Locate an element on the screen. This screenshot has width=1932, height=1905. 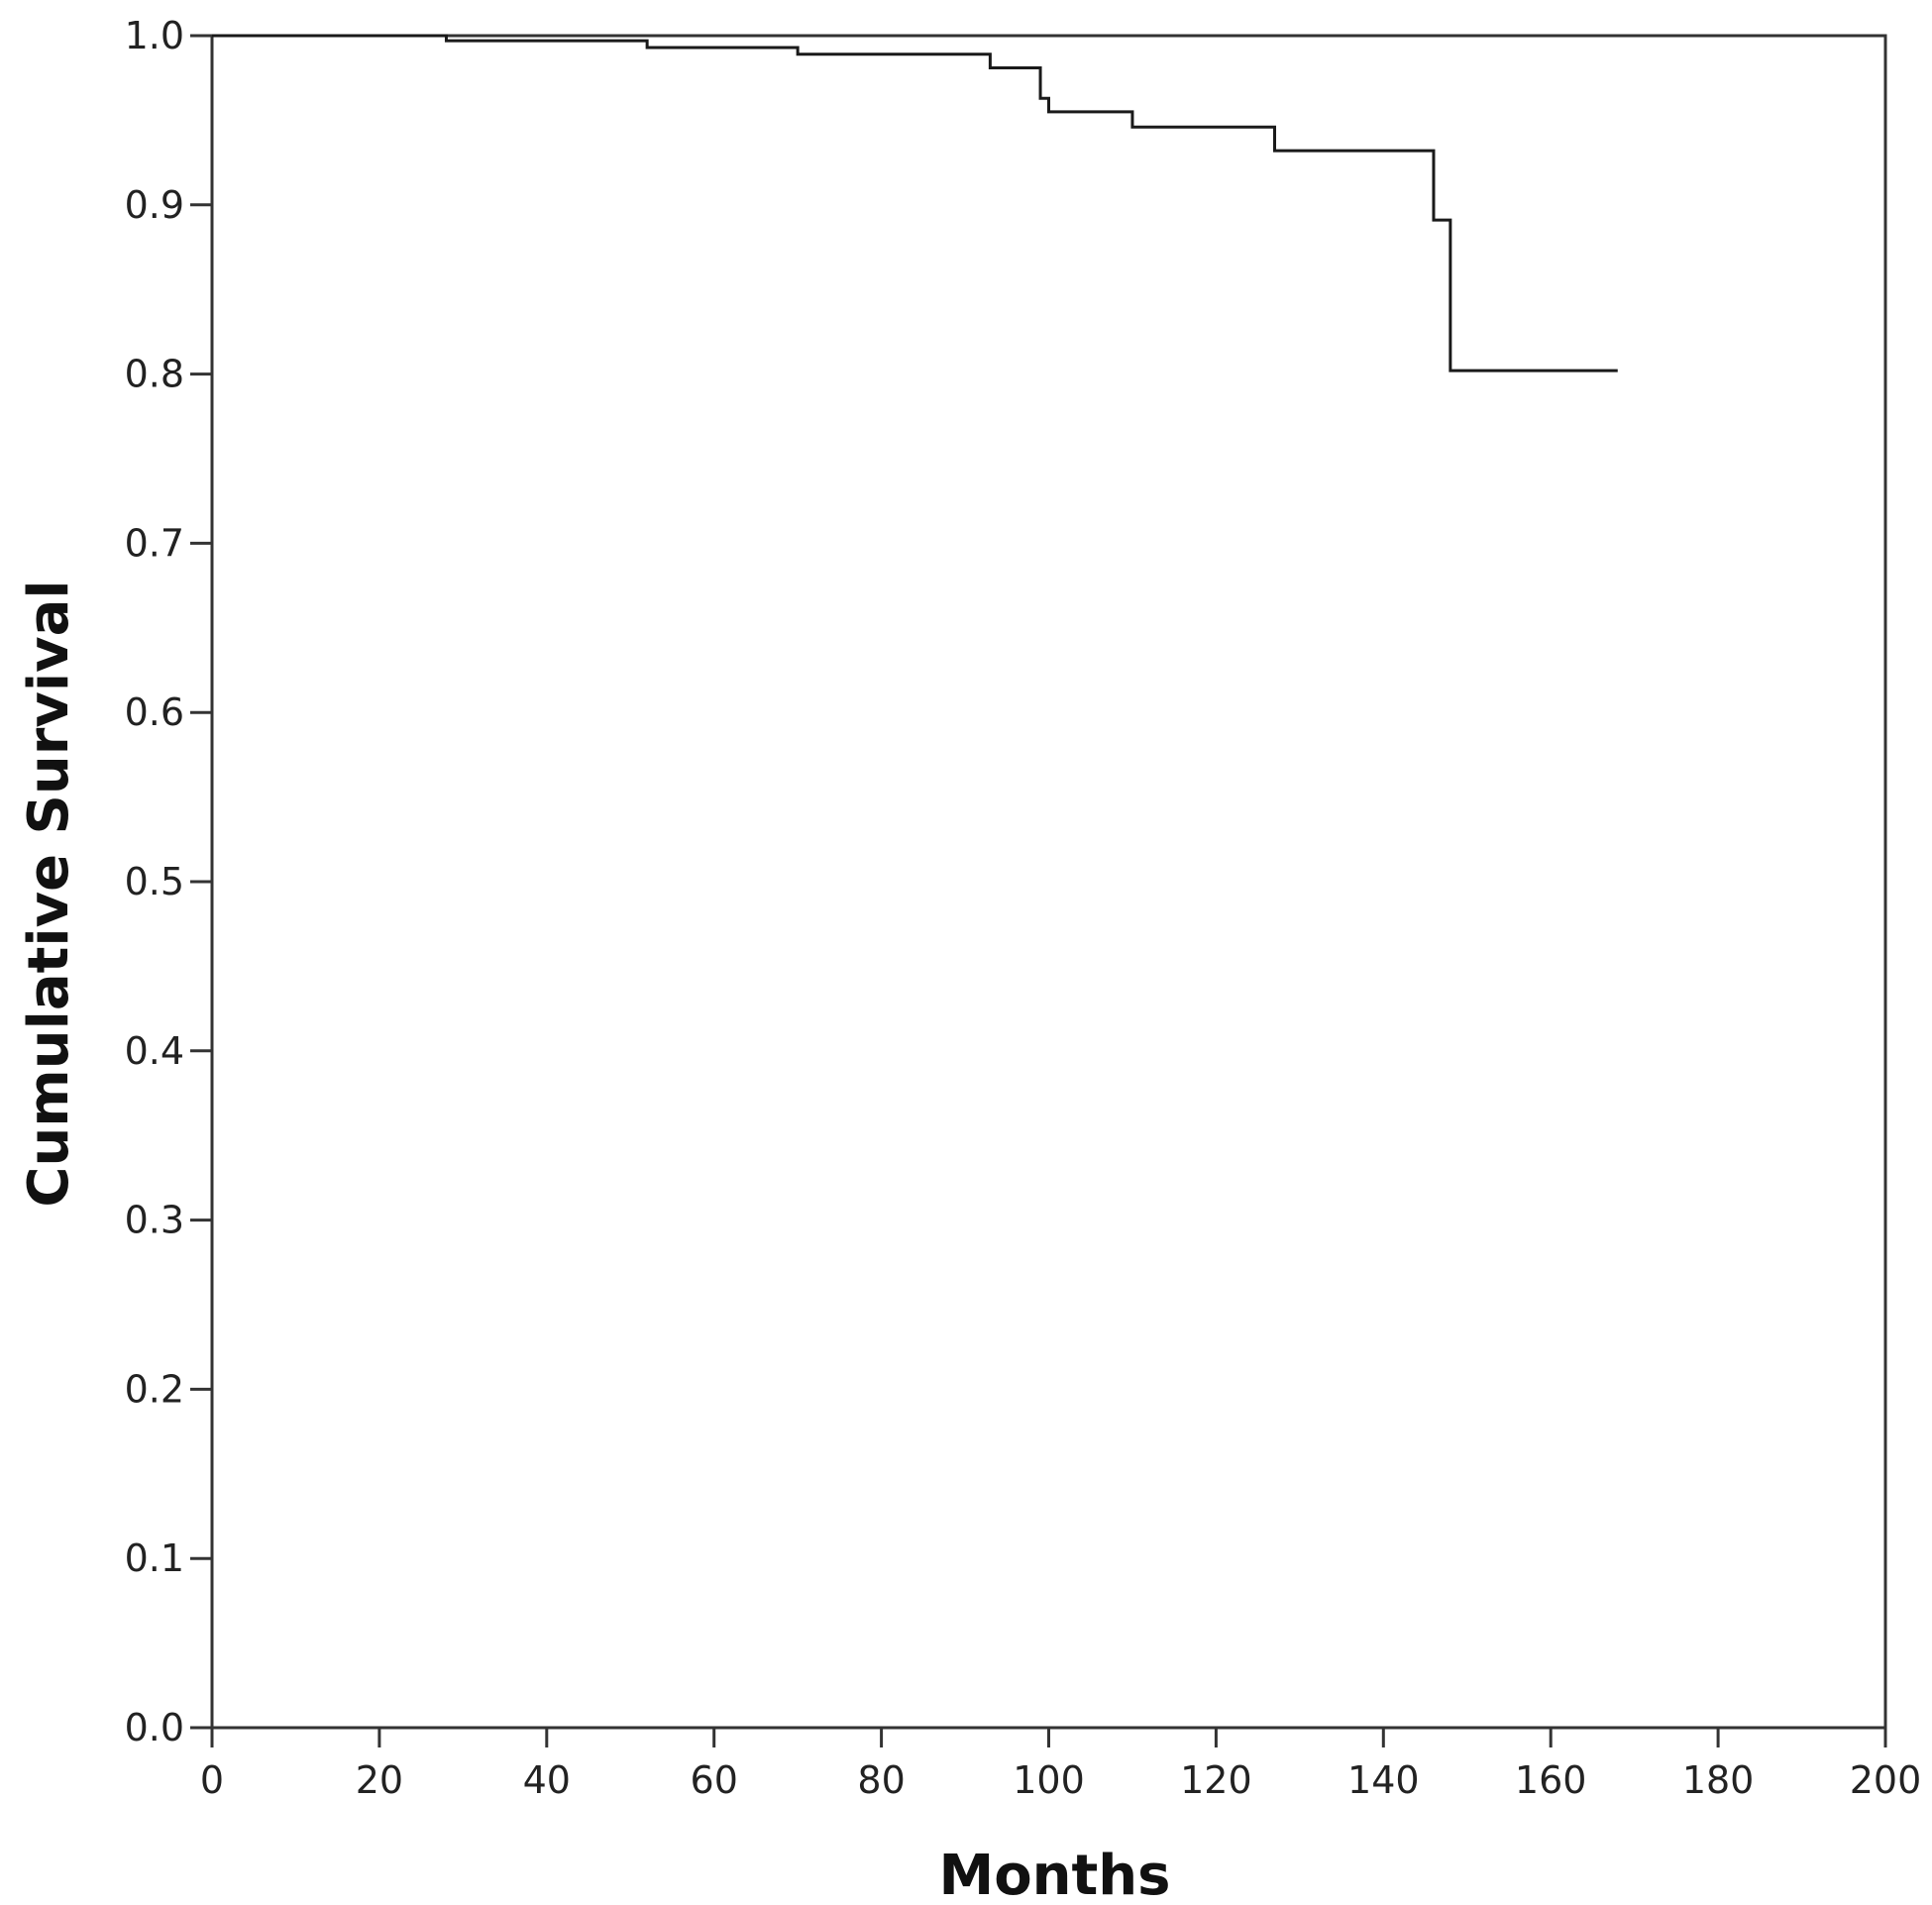
x-tick-label: 180 is located at coordinates (1718, 1780).